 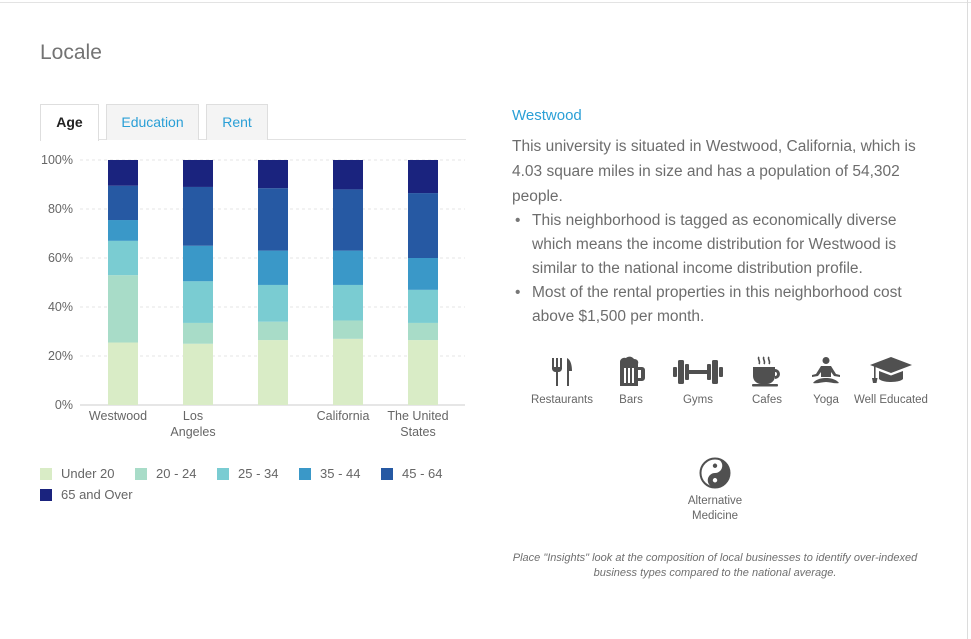 I want to click on x-tick-label: California, so click(x=343, y=416).